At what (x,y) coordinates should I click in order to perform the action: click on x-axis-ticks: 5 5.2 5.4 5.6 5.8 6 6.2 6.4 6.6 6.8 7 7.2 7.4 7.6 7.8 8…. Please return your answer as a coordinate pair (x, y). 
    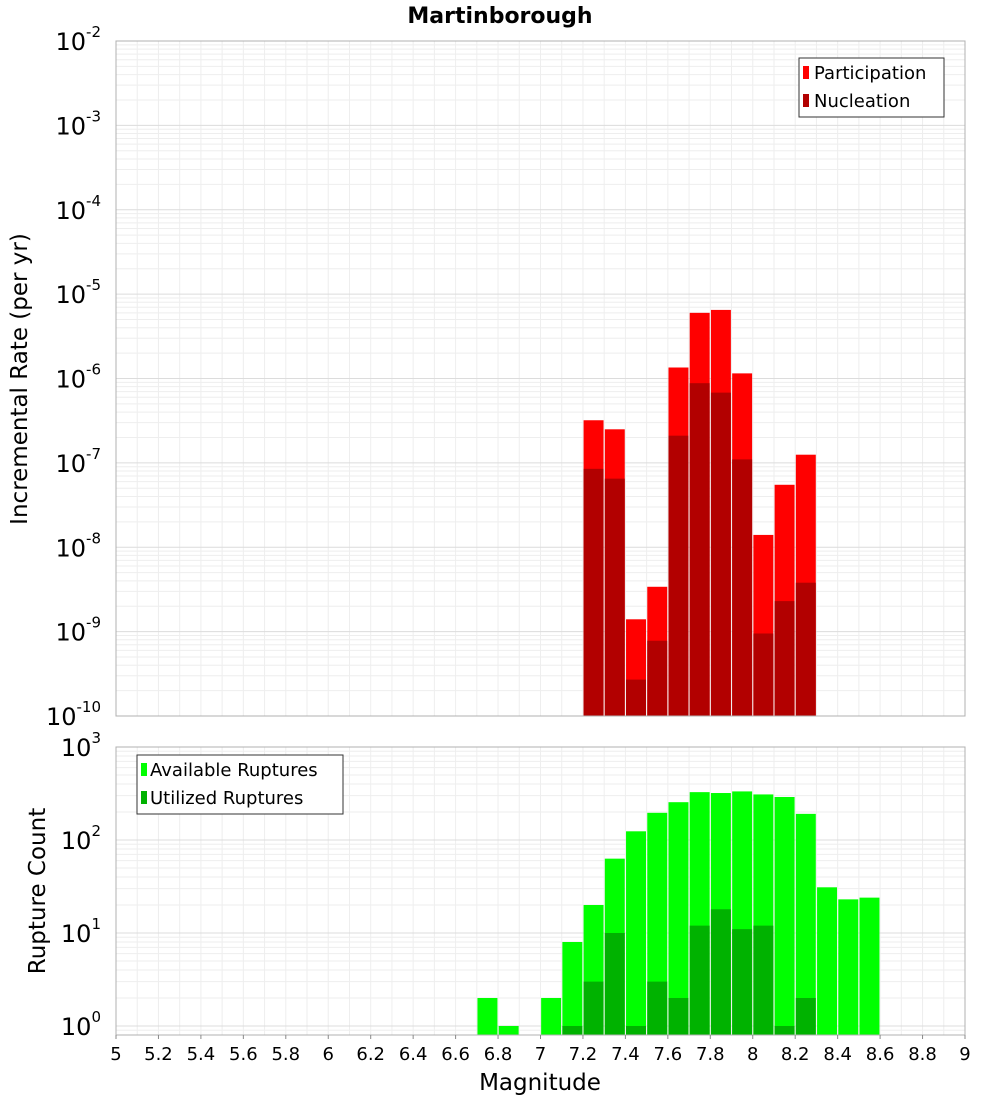
    Looking at the image, I should click on (540, 1050).